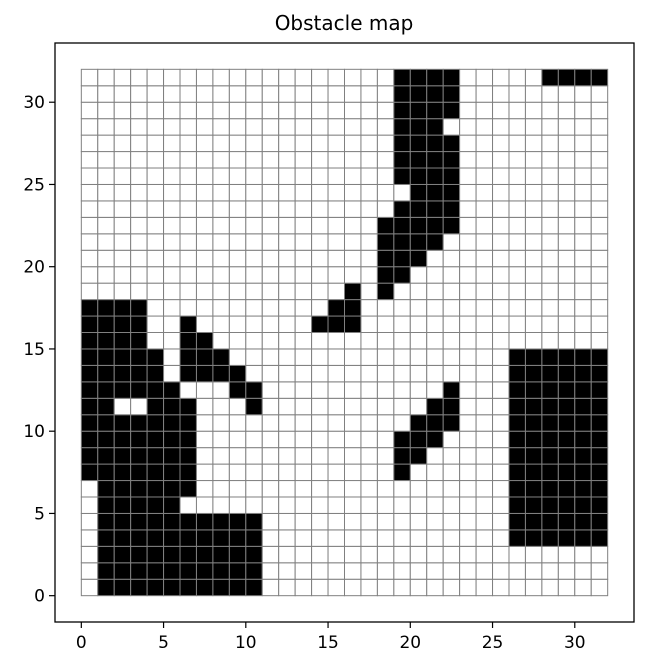  Describe the element at coordinates (246, 643) in the screenshot. I see `x-tick-label: 10` at that location.